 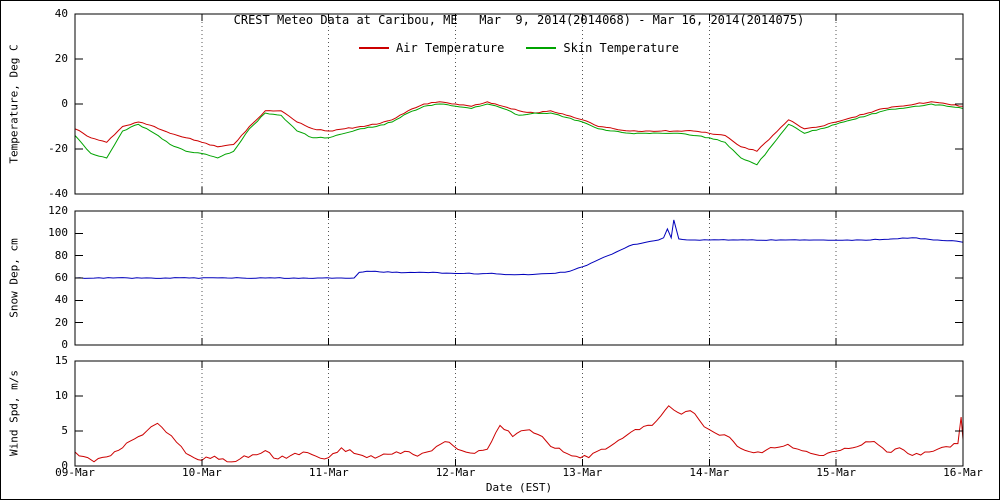 What do you see at coordinates (58, 193) in the screenshot?
I see `y-tick-label: -40` at bounding box center [58, 193].